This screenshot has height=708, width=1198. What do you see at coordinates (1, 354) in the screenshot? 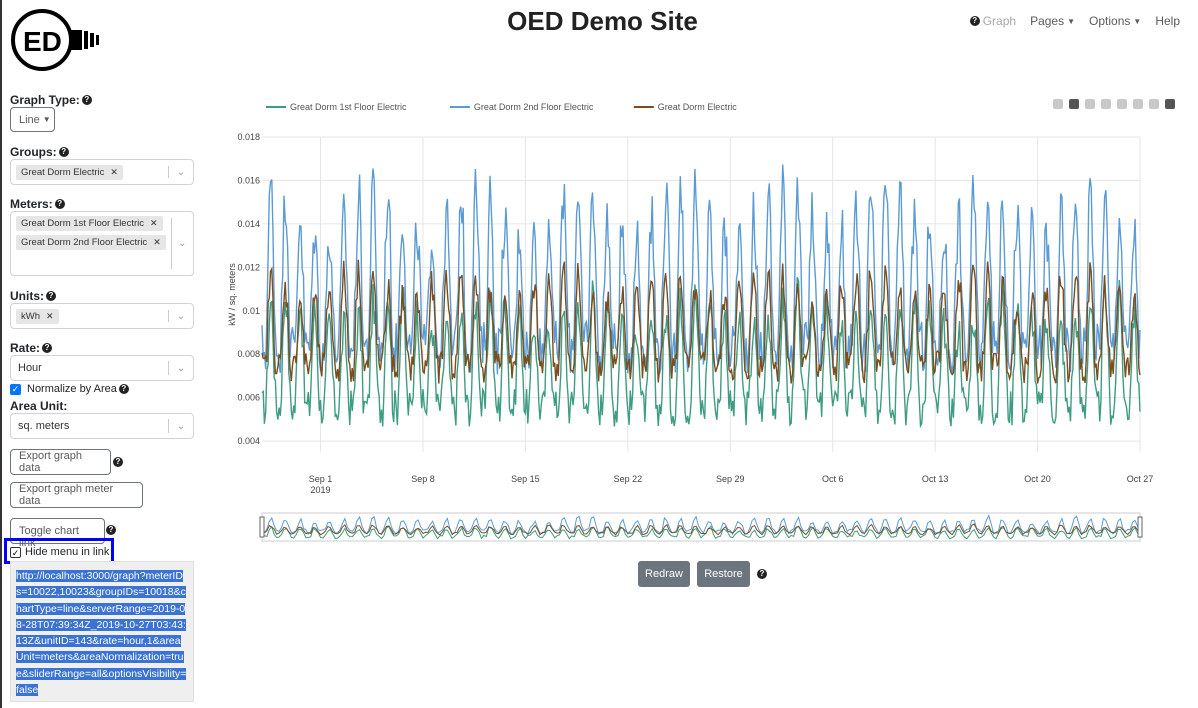
I see `window-left-edge` at bounding box center [1, 354].